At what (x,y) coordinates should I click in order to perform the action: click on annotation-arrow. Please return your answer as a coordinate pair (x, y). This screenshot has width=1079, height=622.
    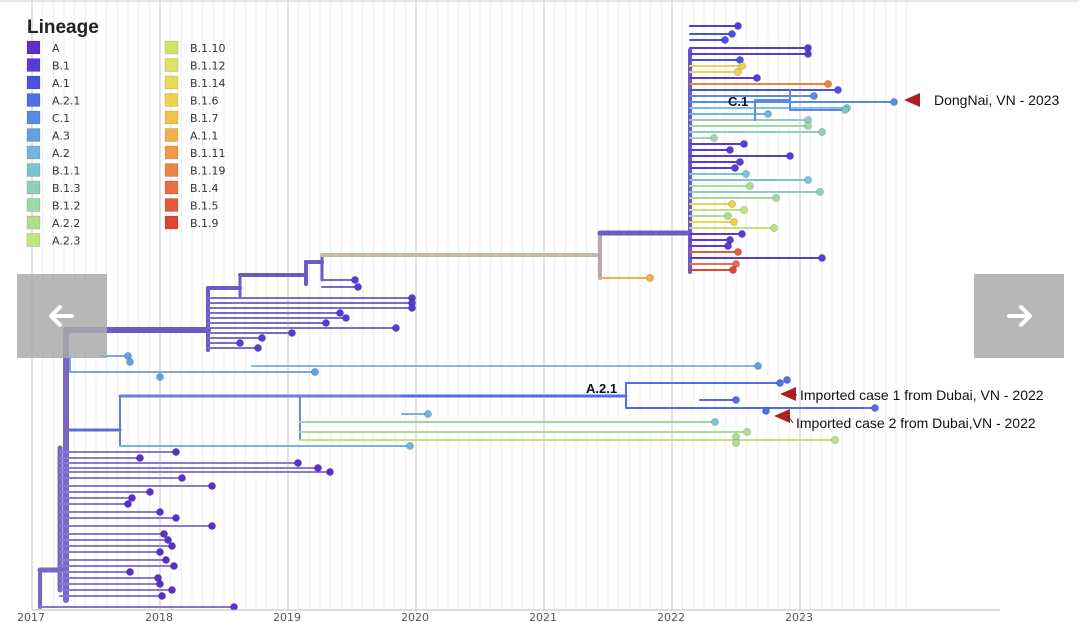
    Looking at the image, I should click on (912, 100).